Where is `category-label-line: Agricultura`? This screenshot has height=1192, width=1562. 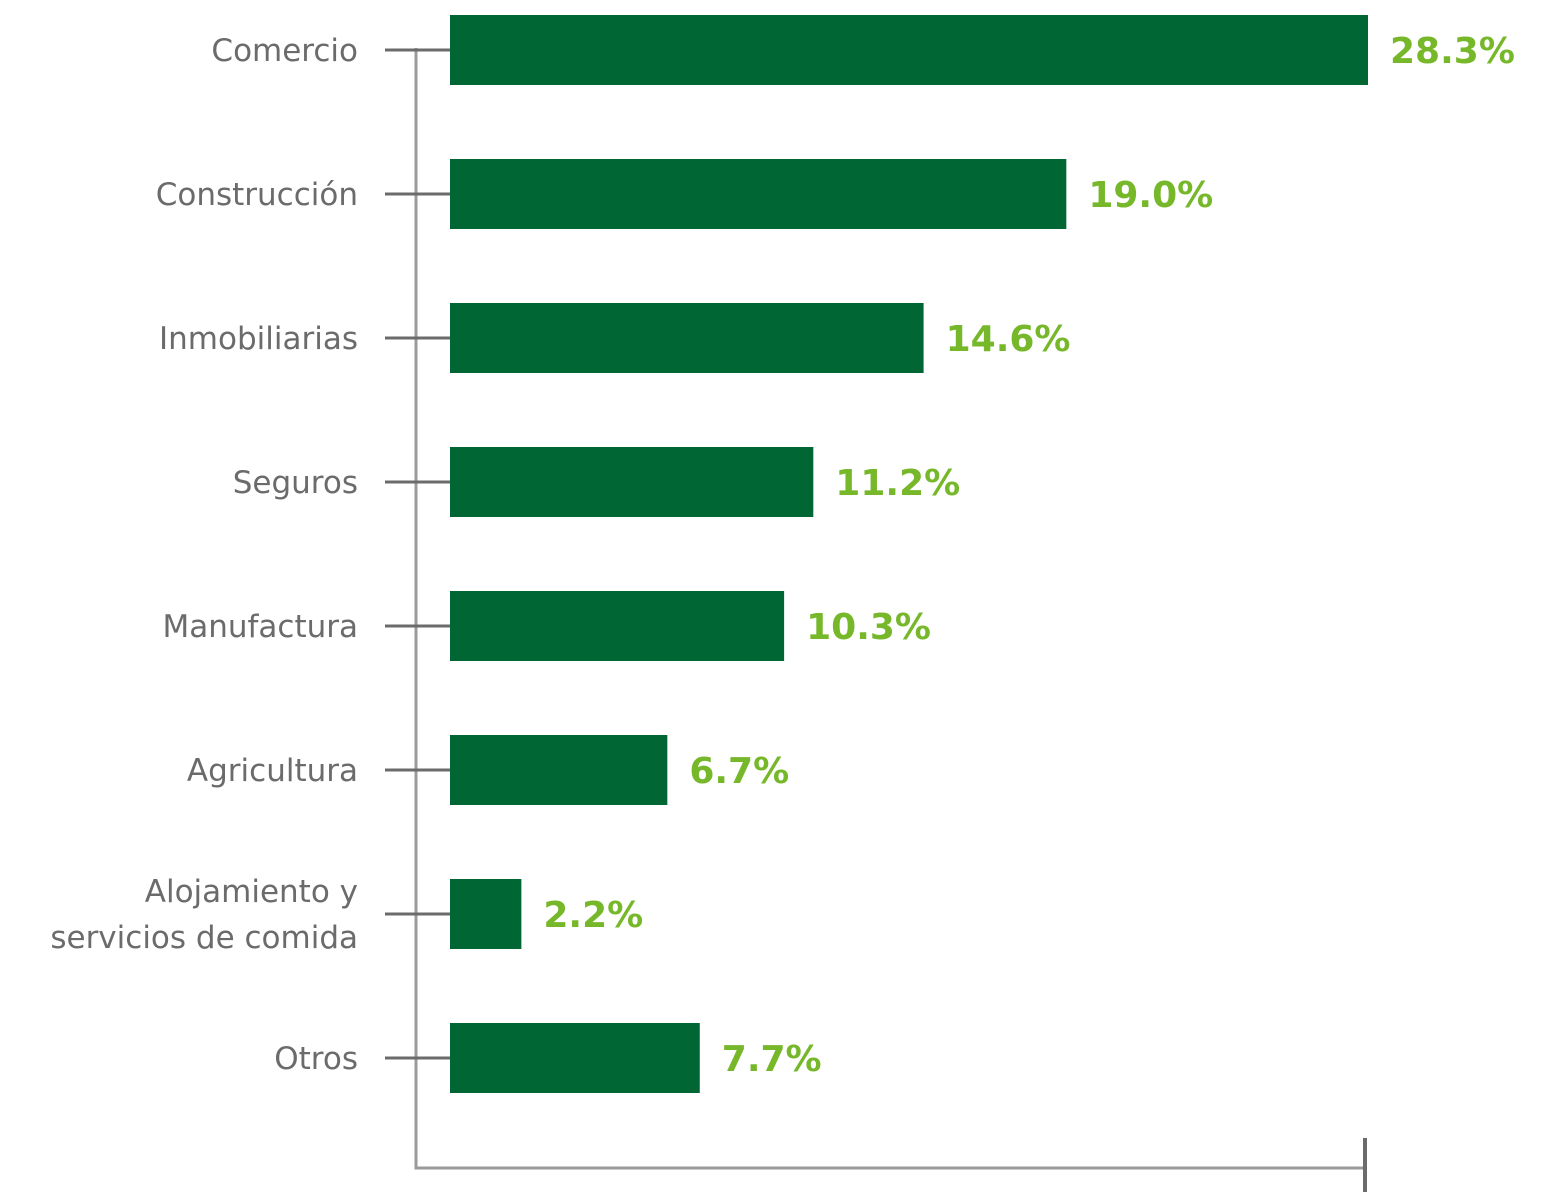 category-label-line: Agricultura is located at coordinates (272, 771).